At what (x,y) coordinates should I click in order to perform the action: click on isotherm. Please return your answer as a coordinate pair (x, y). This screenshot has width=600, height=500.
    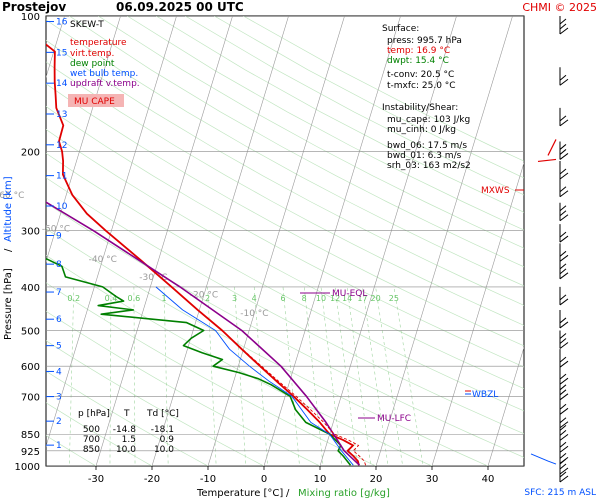
    Looking at the image, I should click on (572, 241).